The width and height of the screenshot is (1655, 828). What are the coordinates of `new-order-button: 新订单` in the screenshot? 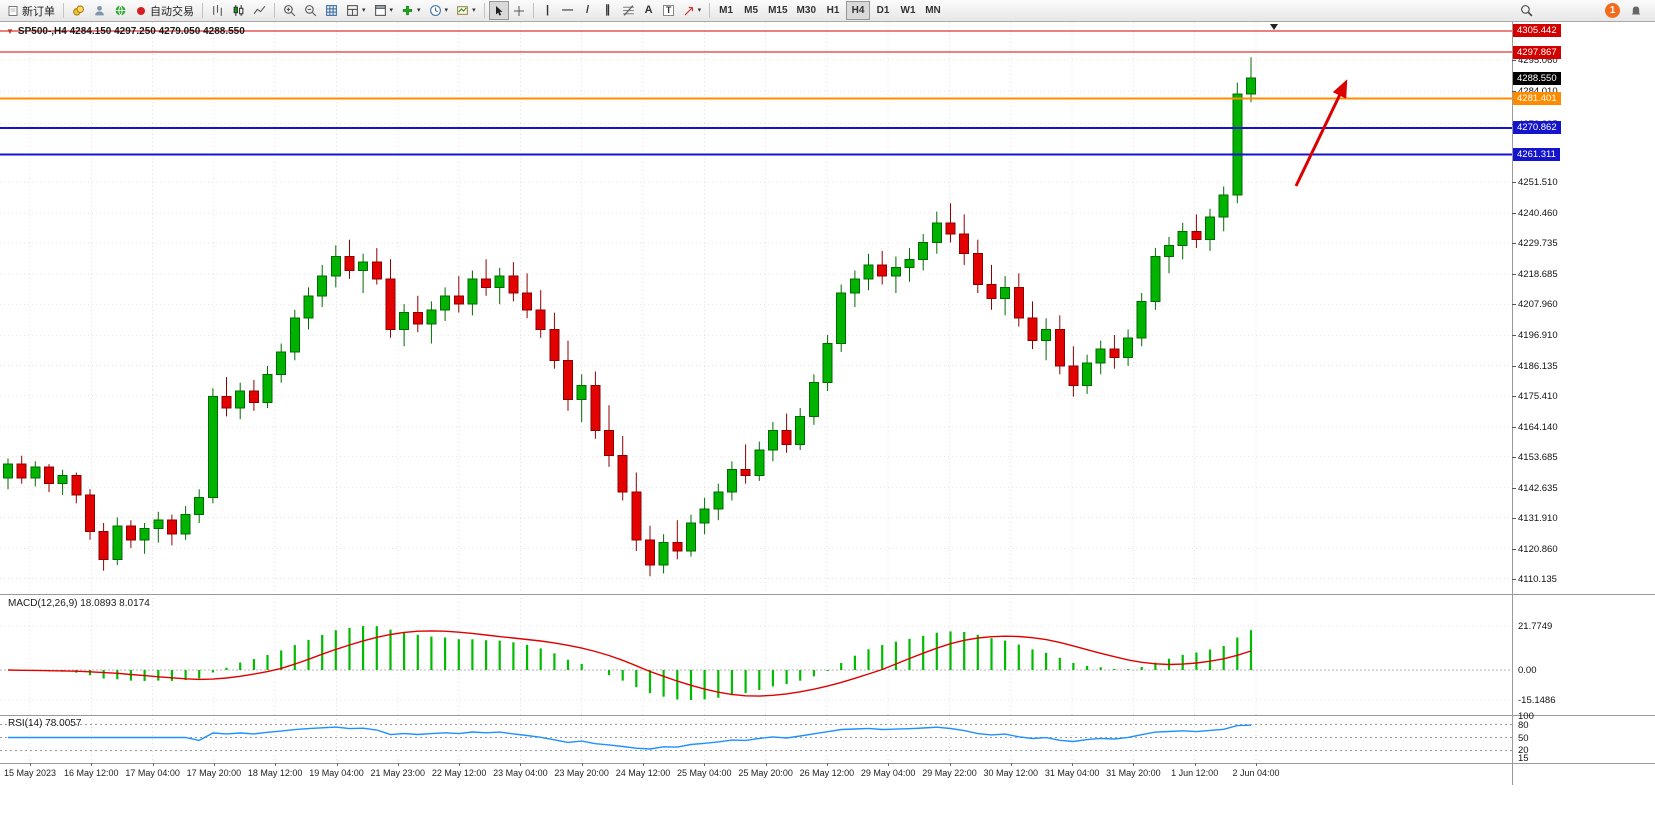 It's located at (31, 10).